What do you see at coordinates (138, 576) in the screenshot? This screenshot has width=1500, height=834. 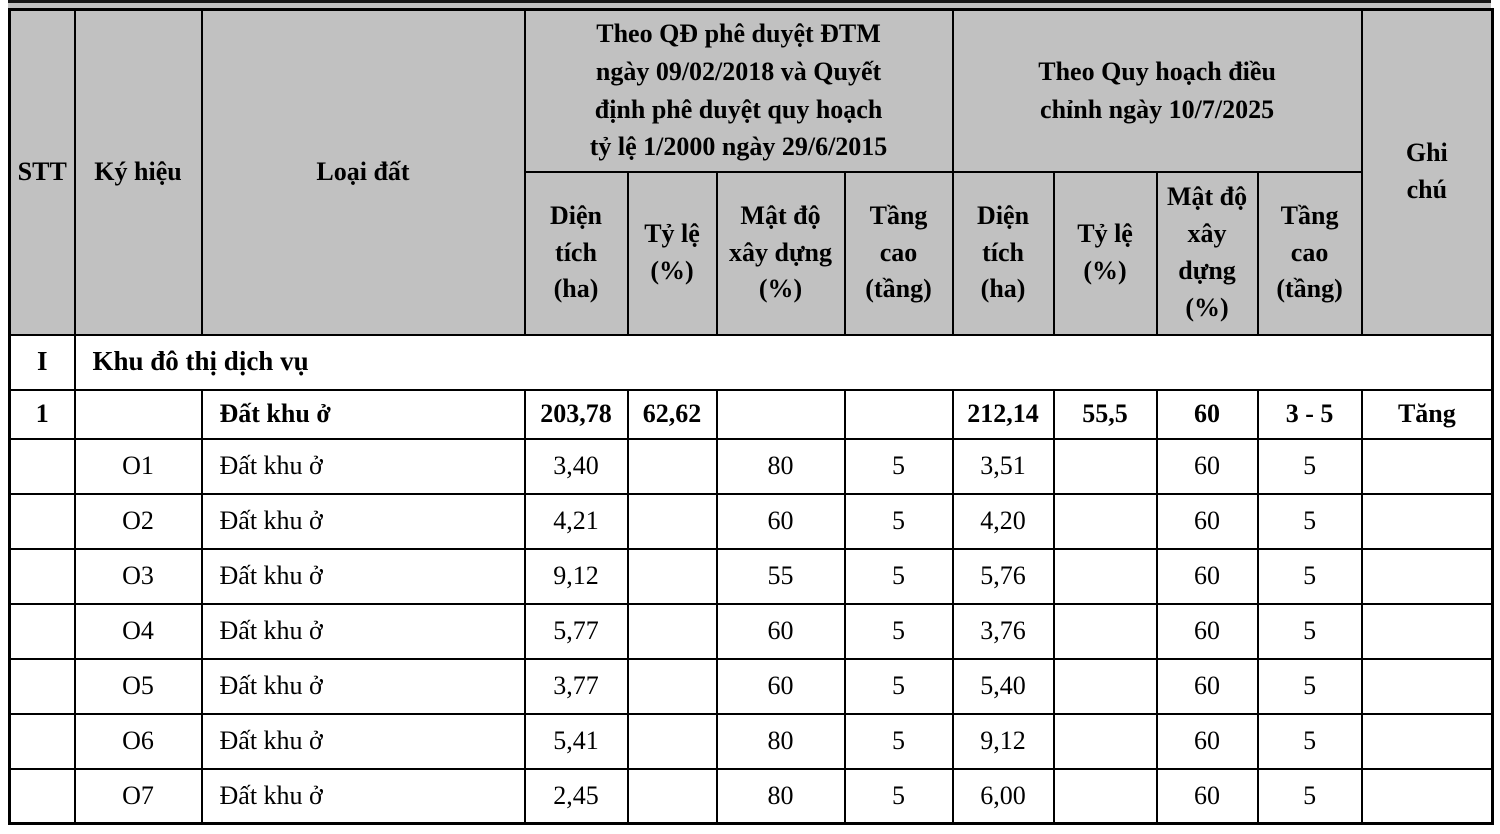 I see `cell-ky-hieu: O3` at bounding box center [138, 576].